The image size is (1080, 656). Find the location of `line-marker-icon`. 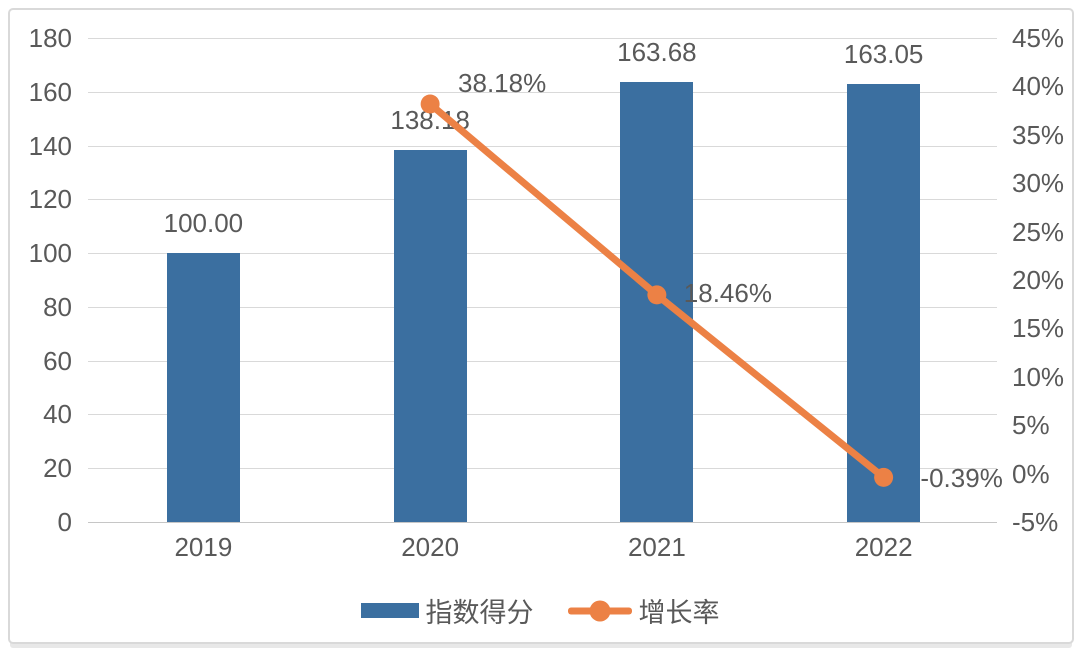

line-marker-icon is located at coordinates (599, 610).